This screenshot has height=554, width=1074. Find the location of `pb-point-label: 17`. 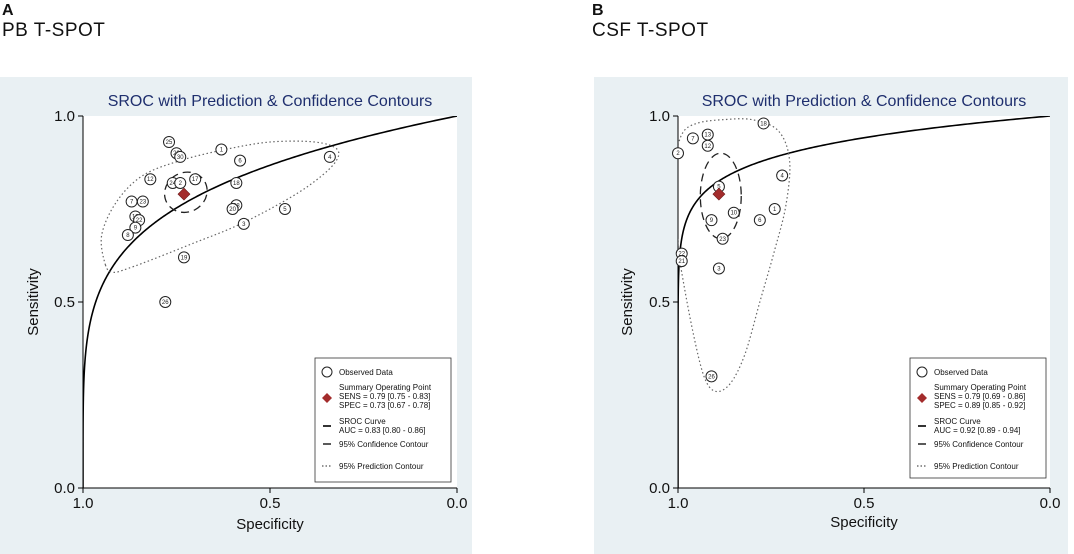

pb-point-label: 17 is located at coordinates (195, 180).